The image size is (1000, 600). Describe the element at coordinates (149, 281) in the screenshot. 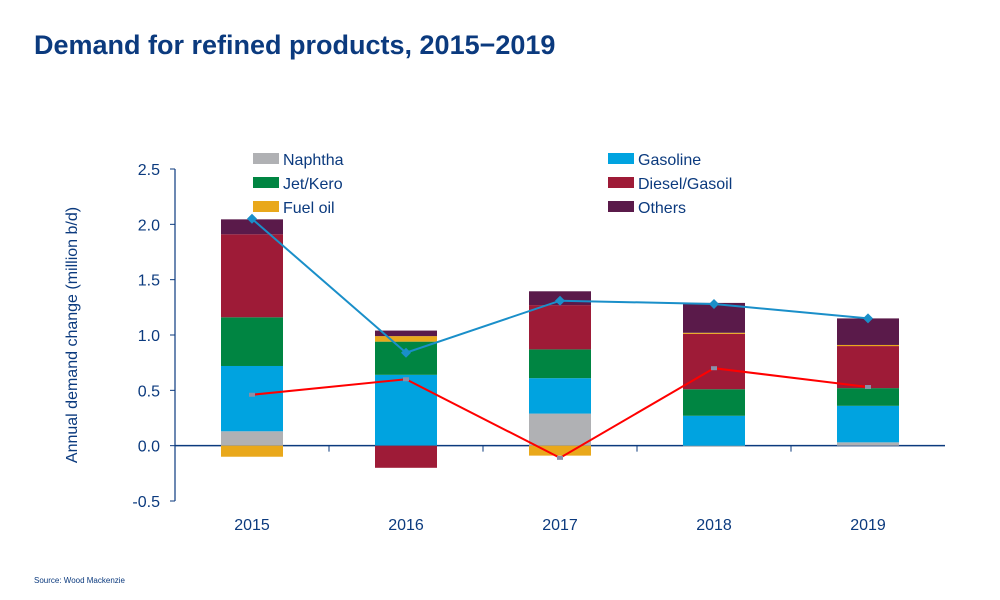

I see `y-tick-label: 1.5` at that location.